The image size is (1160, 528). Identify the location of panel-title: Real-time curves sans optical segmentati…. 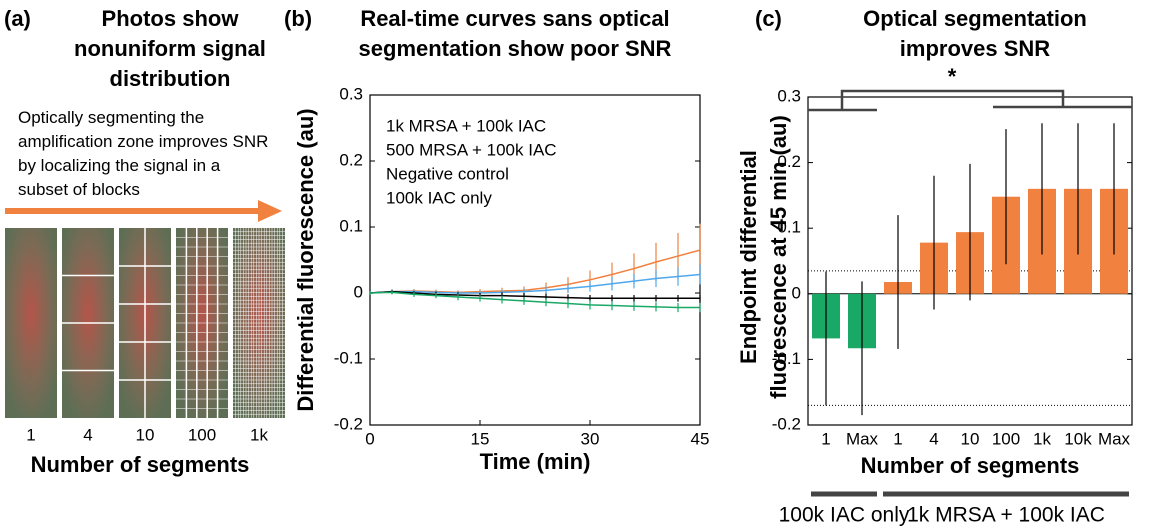
(515, 33).